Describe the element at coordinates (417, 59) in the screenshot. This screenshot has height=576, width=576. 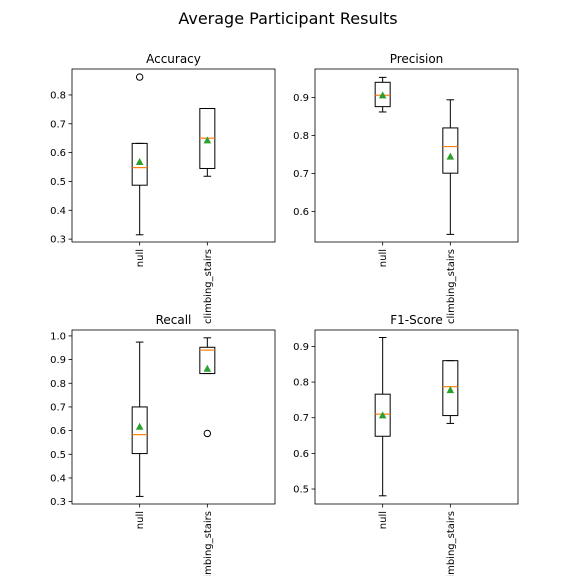
I see `subplot-title: Precision` at that location.